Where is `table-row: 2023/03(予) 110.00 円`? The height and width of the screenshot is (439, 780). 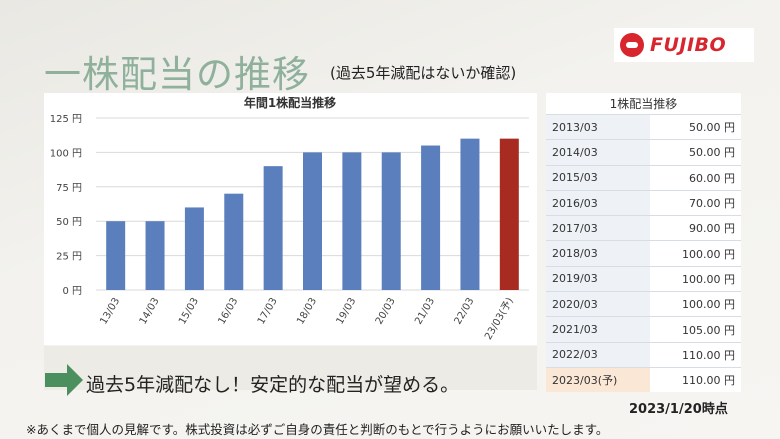
table-row: 2023/03(予) 110.00 円 is located at coordinates (643, 379).